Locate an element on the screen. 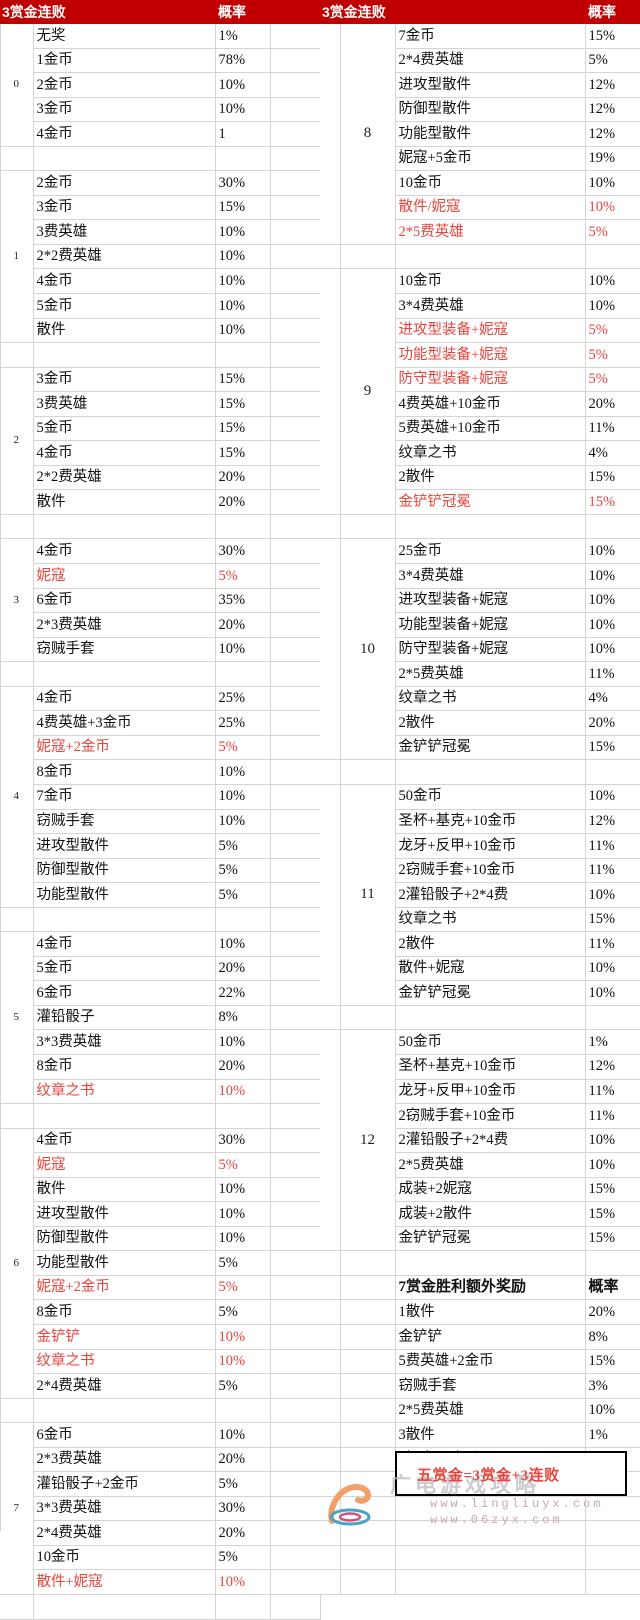 This screenshot has height=1620, width=640. table-row: 金铲铲冠冕 10% is located at coordinates (480, 993).